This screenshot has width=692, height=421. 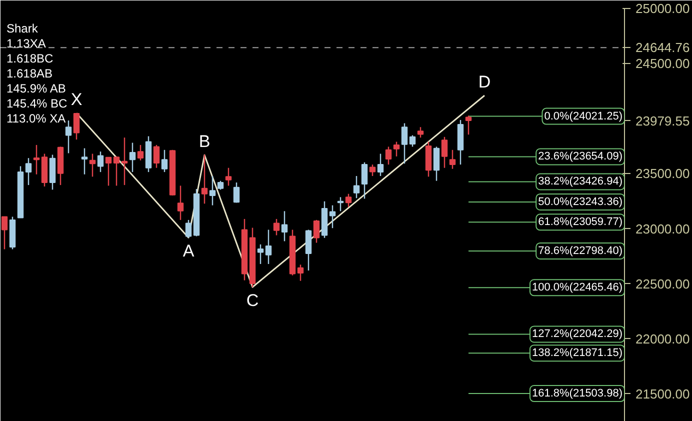 I want to click on annotation: 145.9% AB, so click(x=36, y=89).